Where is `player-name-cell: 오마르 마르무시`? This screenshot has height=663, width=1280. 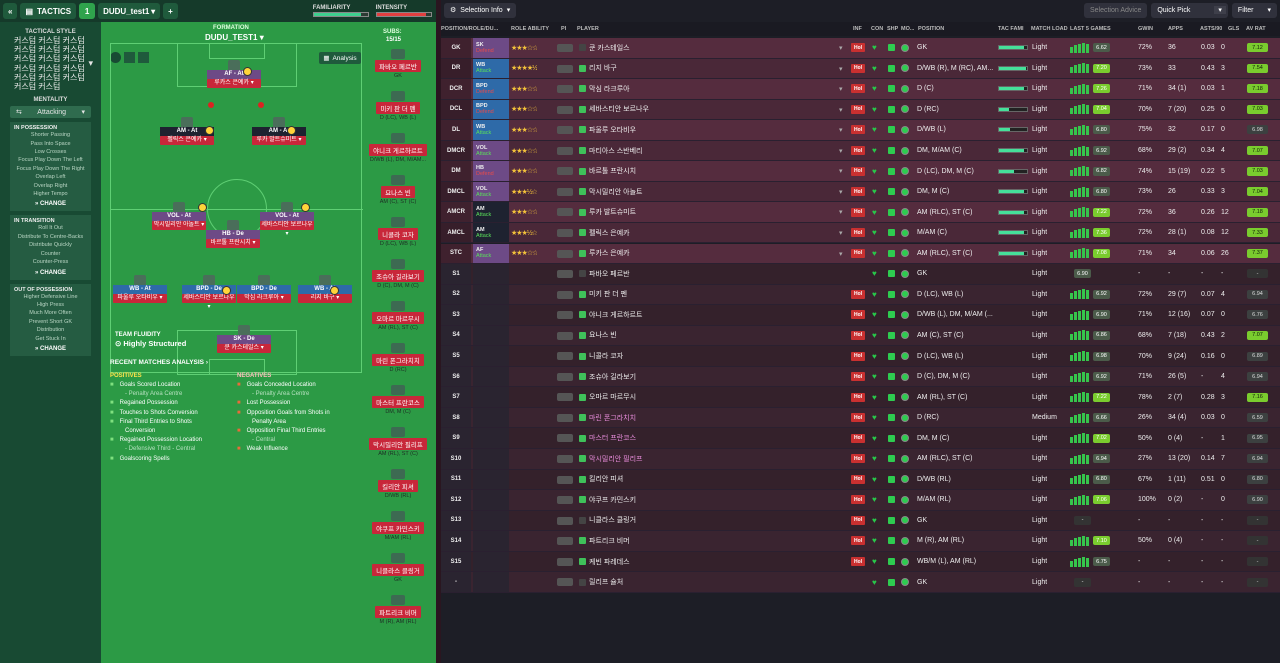 player-name-cell: 오마르 마르무시 is located at coordinates (714, 397).